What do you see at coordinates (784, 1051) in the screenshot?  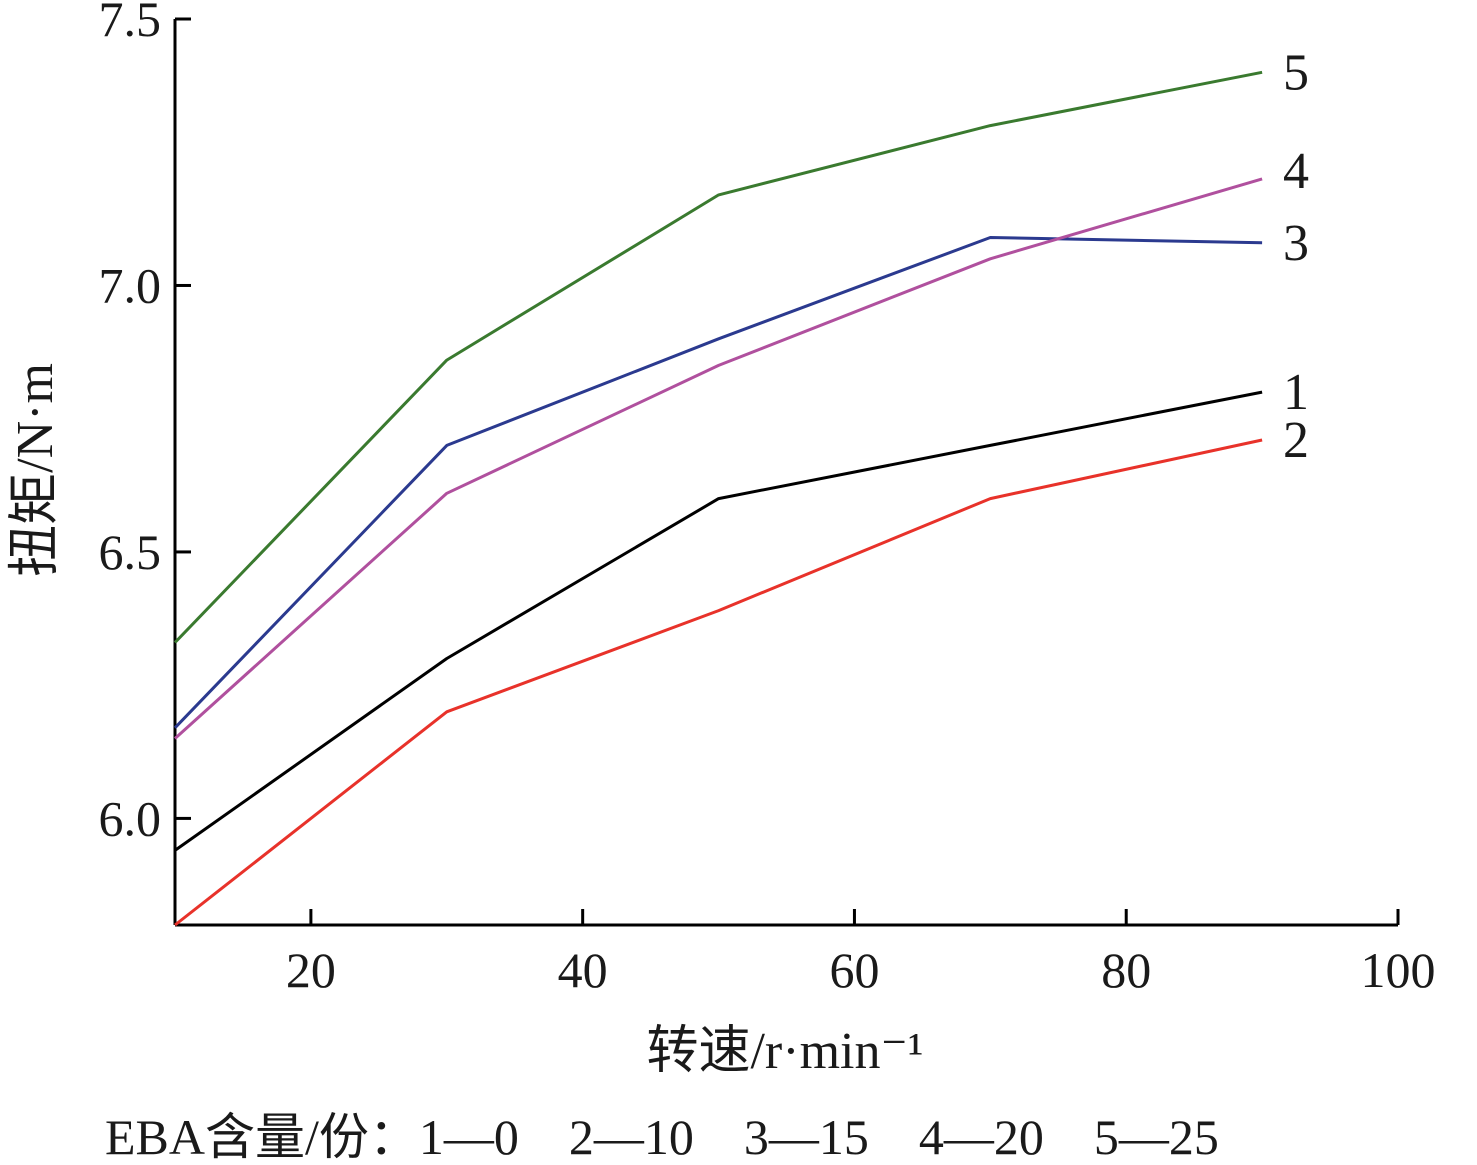 I see `x-axis-title: 转速/r·min⁻¹` at bounding box center [784, 1051].